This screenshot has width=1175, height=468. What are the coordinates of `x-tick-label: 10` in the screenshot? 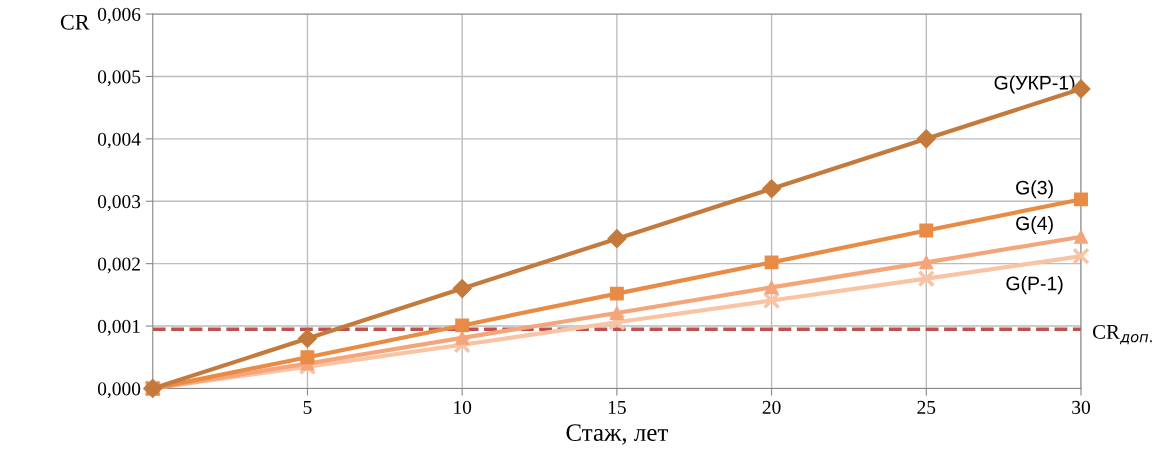 It's located at (463, 407).